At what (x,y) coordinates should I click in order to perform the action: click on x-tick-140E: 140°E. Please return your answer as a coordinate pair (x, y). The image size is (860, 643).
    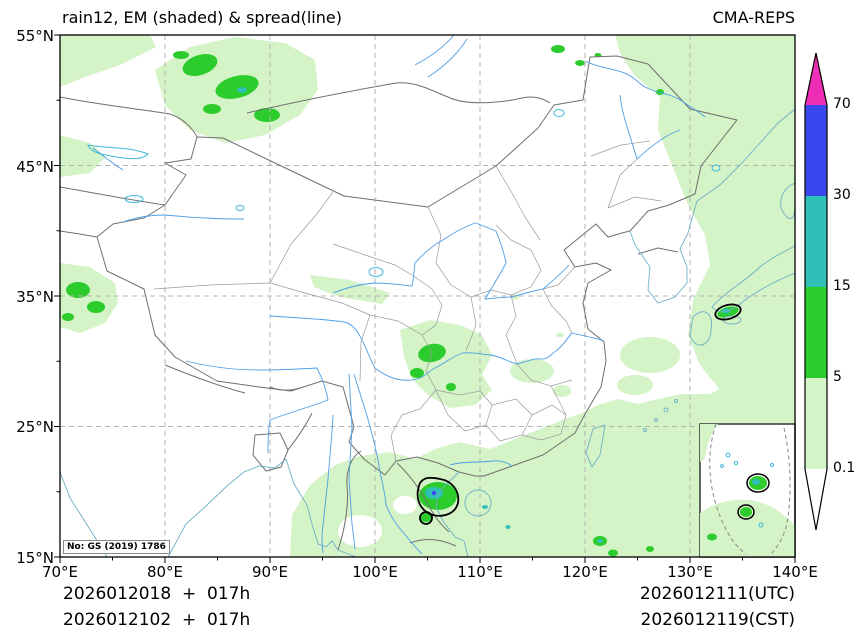
    Looking at the image, I should click on (795, 572).